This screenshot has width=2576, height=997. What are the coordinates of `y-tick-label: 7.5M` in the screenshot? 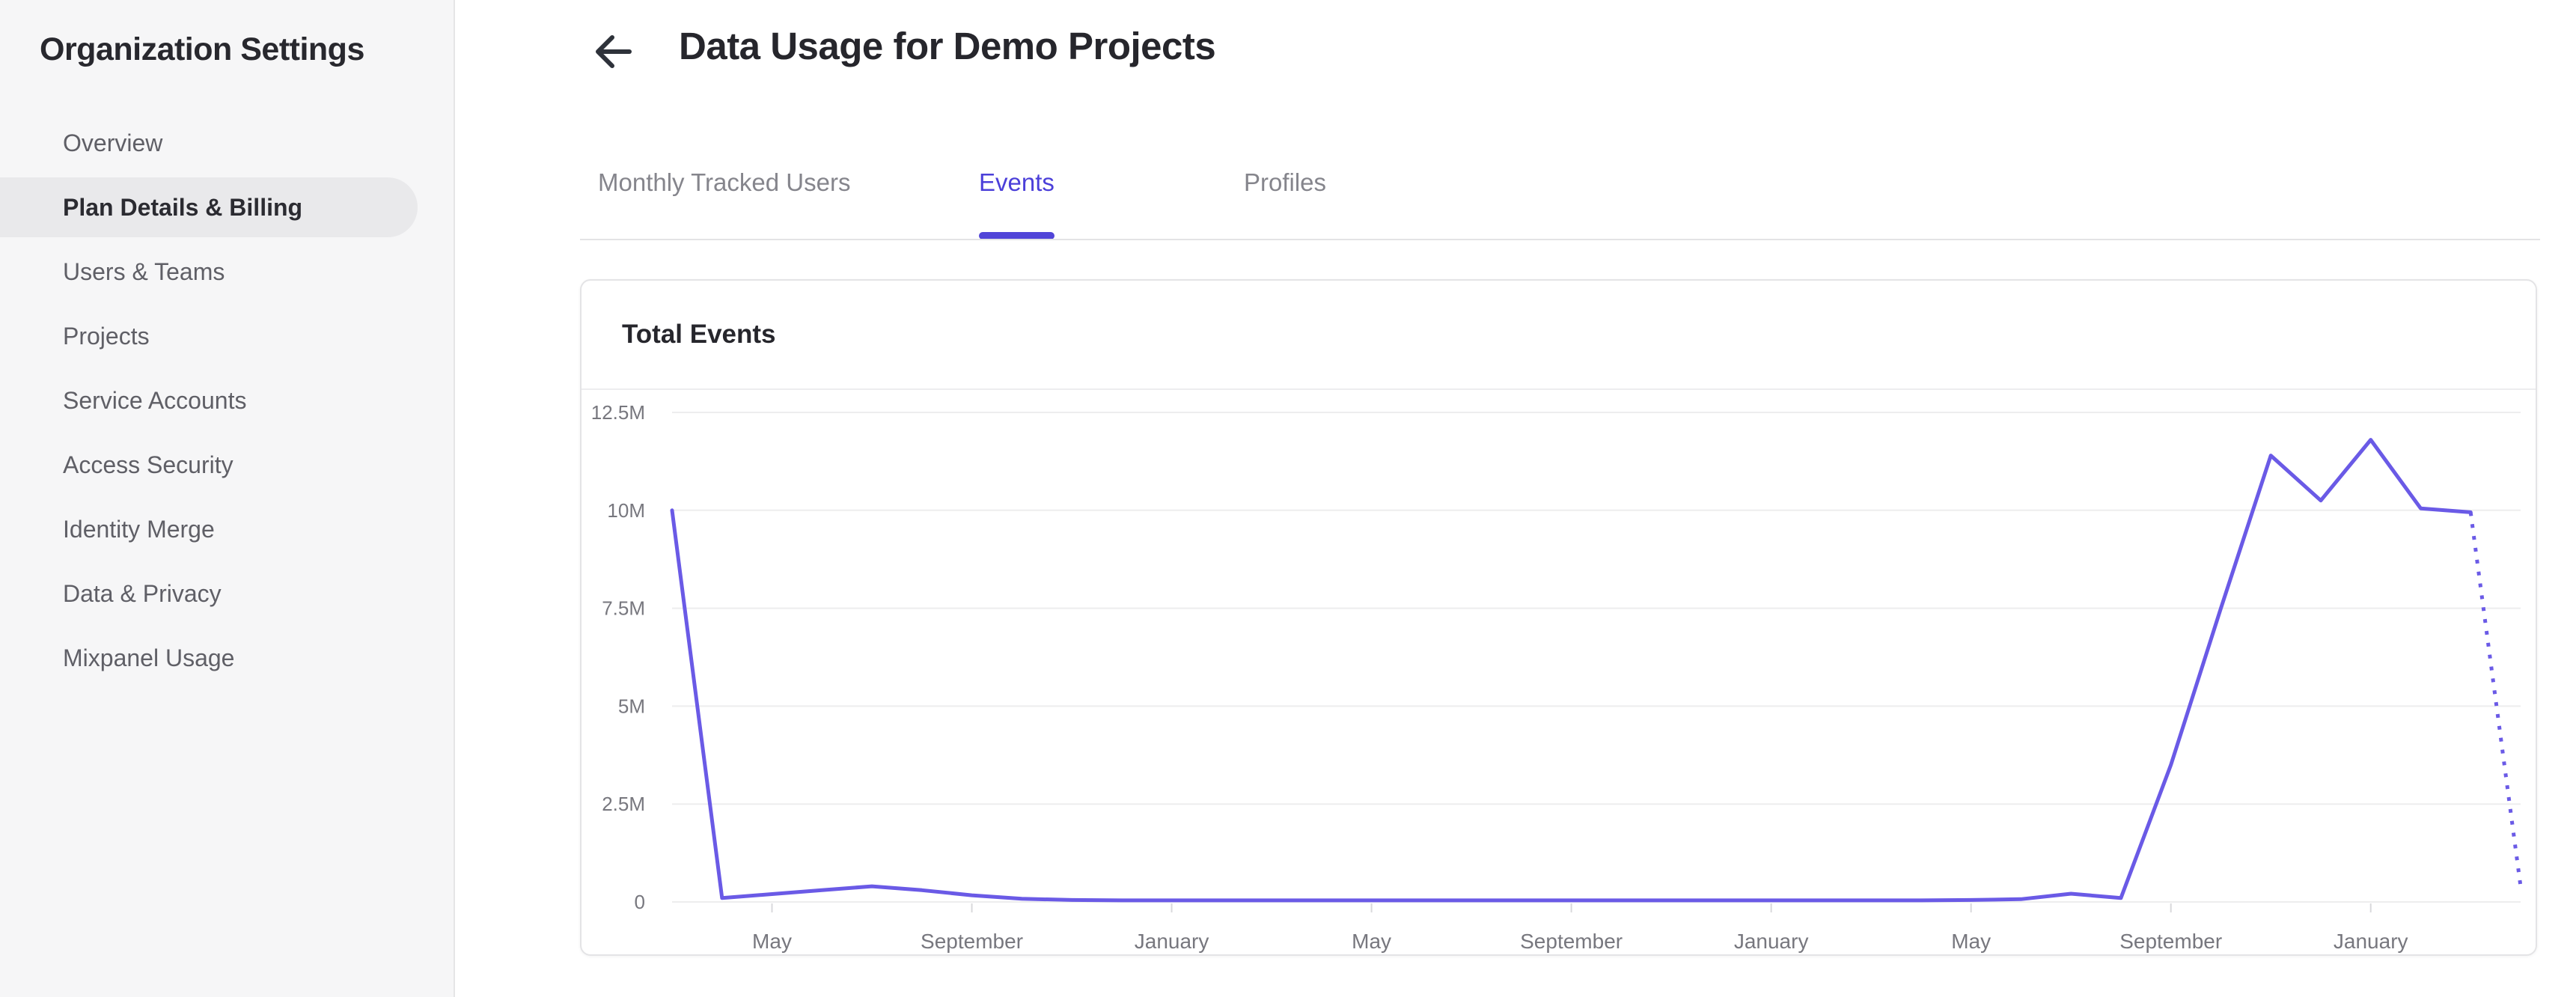 It's located at (623, 608).